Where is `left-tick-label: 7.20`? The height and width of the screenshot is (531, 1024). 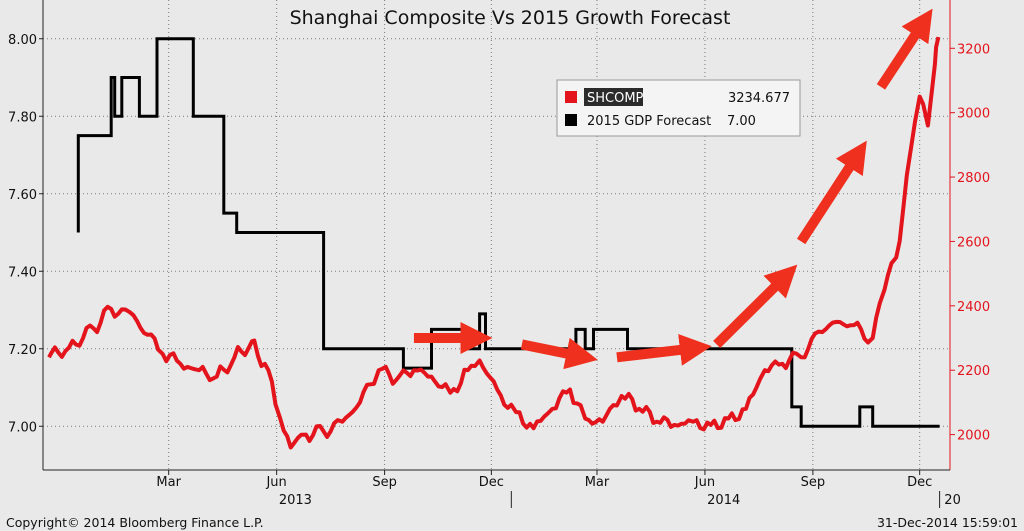
left-tick-label: 7.20 is located at coordinates (22, 350).